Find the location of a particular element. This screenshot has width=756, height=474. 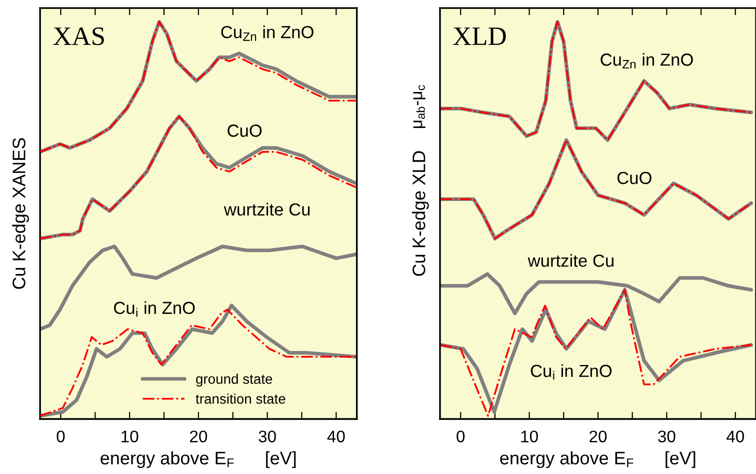

annotation: XLD is located at coordinates (479, 36).